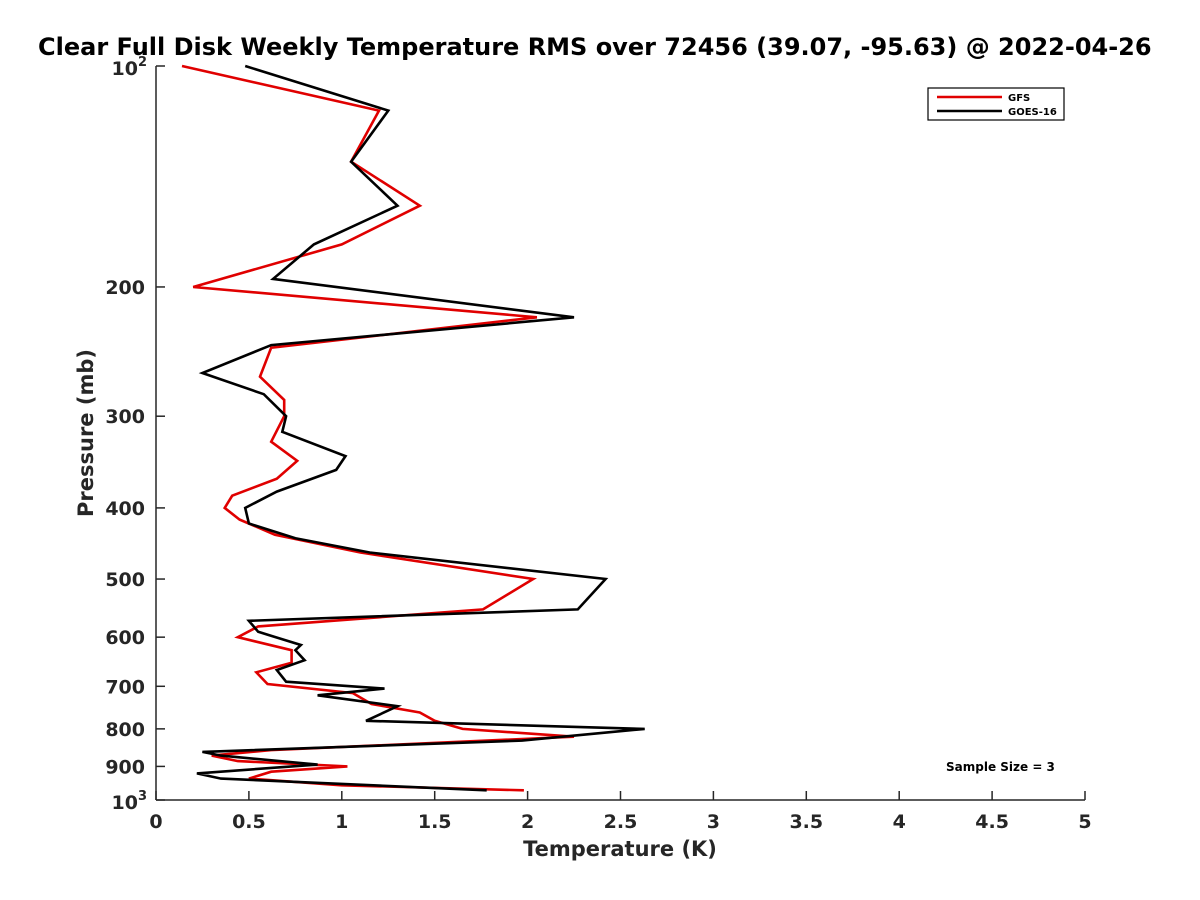 The width and height of the screenshot is (1200, 900). Describe the element at coordinates (806, 822) in the screenshot. I see `x-tick-label: 3.5` at that location.